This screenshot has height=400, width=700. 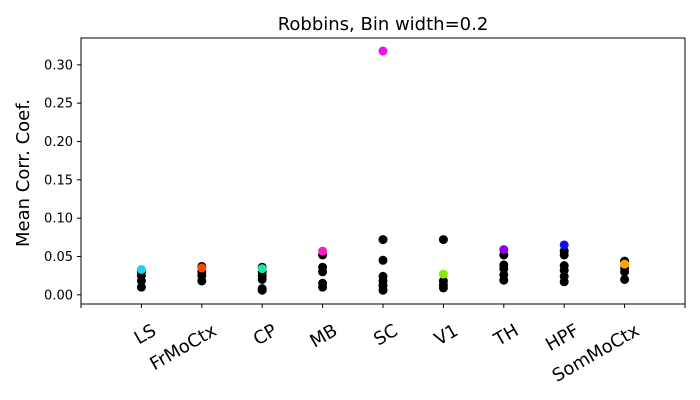 I want to click on x-tick-label-v1: V1, so click(x=446, y=335).